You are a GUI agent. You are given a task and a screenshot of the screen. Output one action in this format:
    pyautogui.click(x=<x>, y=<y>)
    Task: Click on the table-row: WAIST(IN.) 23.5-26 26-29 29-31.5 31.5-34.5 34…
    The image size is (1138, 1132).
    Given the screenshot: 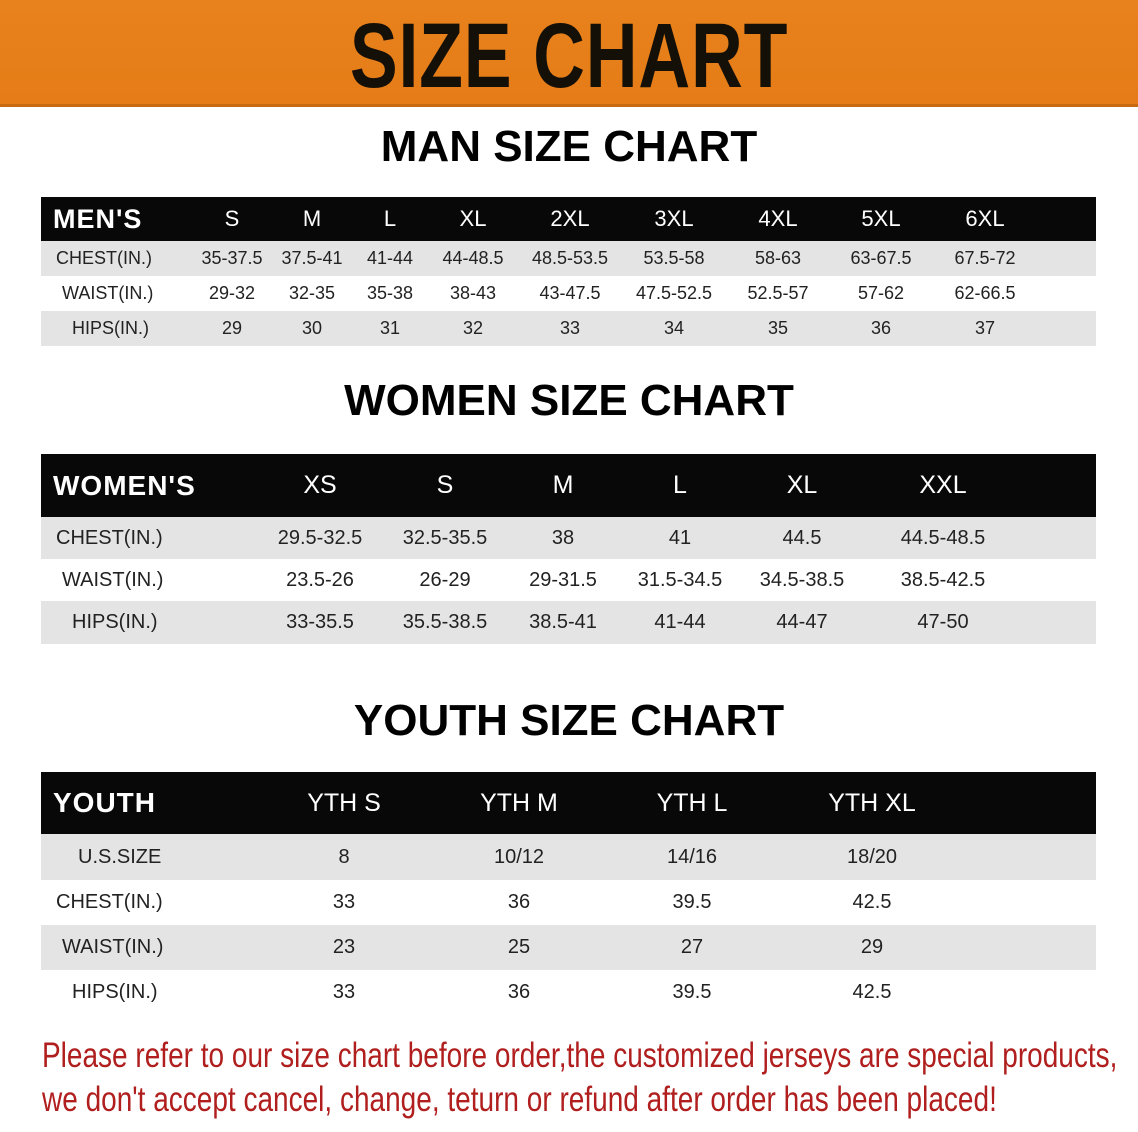 What is the action you would take?
    pyautogui.click(x=568, y=580)
    